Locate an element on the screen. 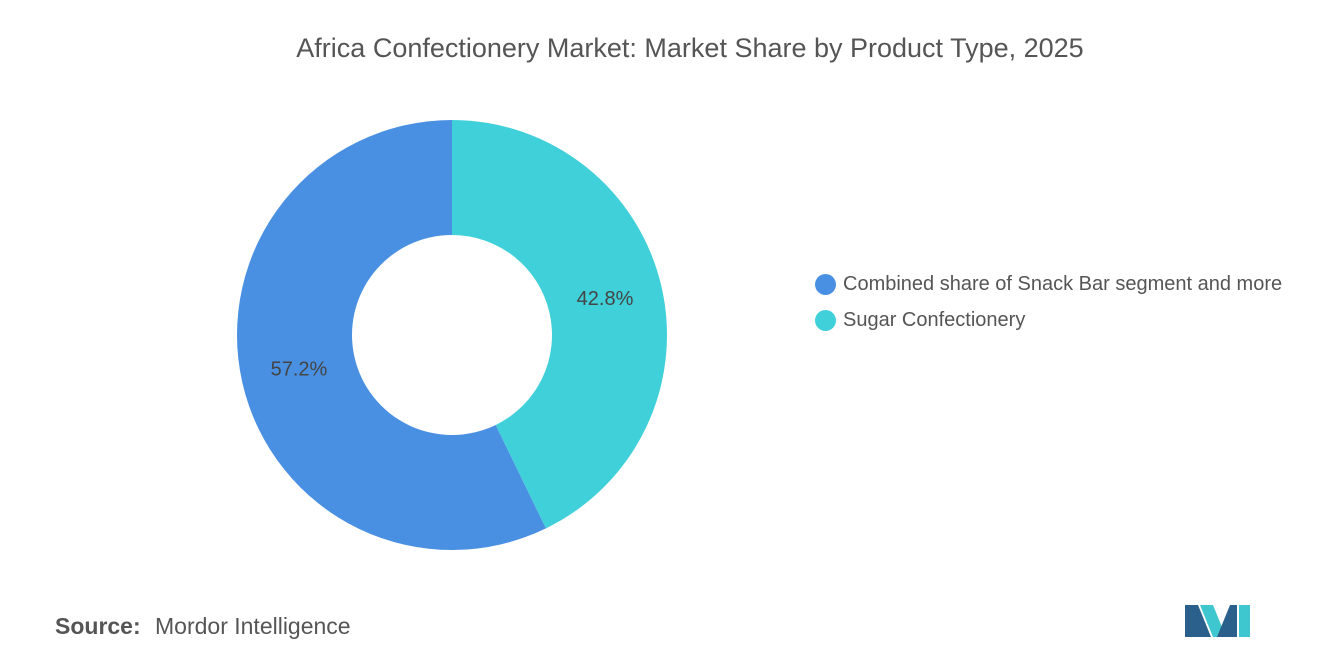 The image size is (1320, 665). data-label: 57.2% is located at coordinates (299, 369).